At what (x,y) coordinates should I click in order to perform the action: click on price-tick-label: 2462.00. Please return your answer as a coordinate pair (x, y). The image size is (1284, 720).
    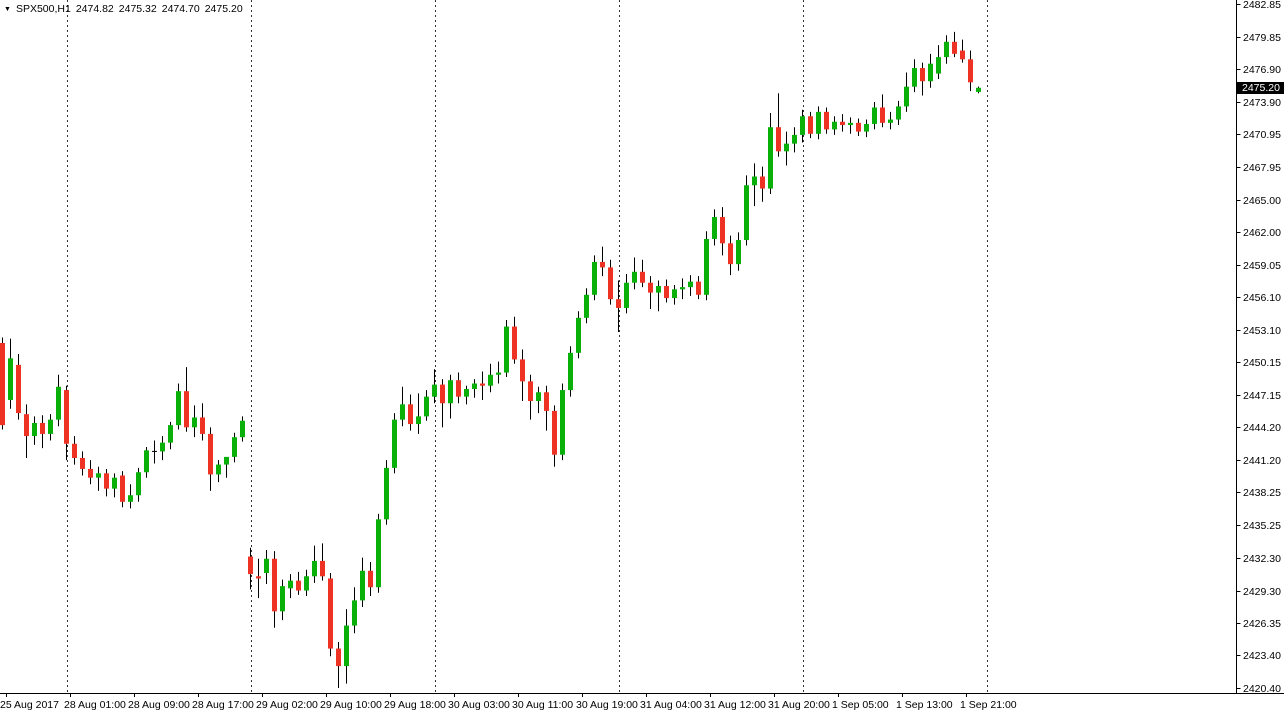
    Looking at the image, I should click on (1262, 233).